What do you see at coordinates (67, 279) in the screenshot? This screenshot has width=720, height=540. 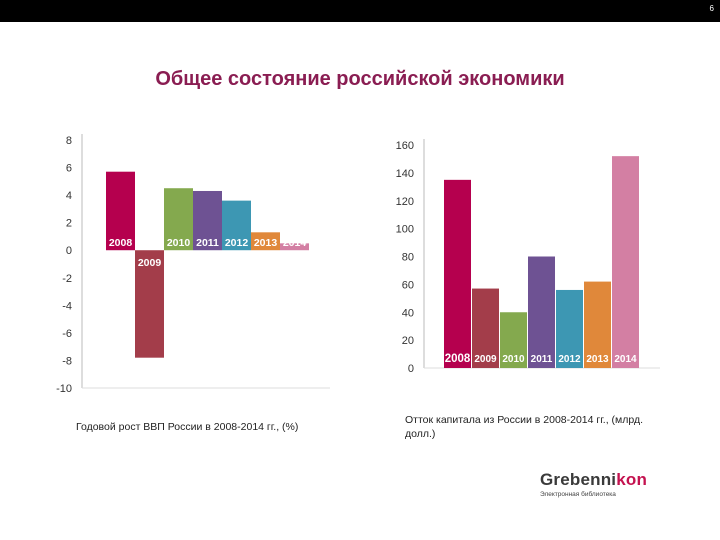 I see `y-tick-label: -2` at bounding box center [67, 279].